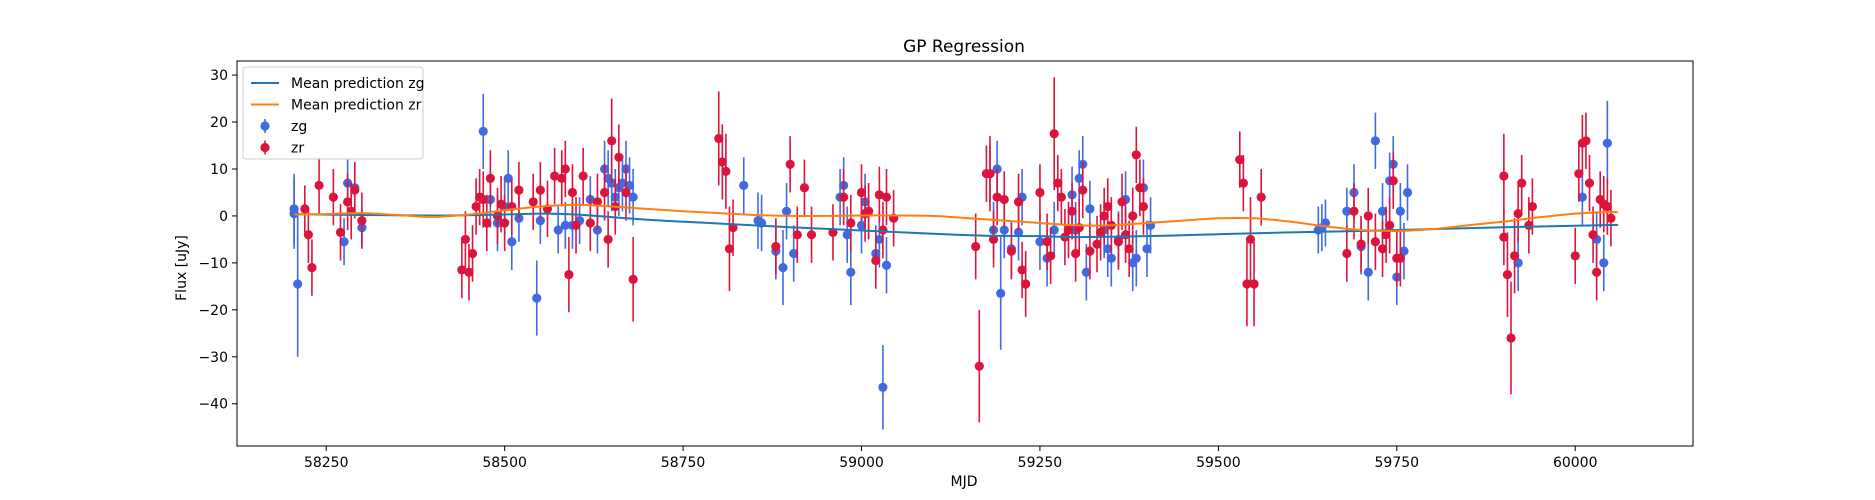  Describe the element at coordinates (213, 405) in the screenshot. I see `y-tick-label: −40` at that location.